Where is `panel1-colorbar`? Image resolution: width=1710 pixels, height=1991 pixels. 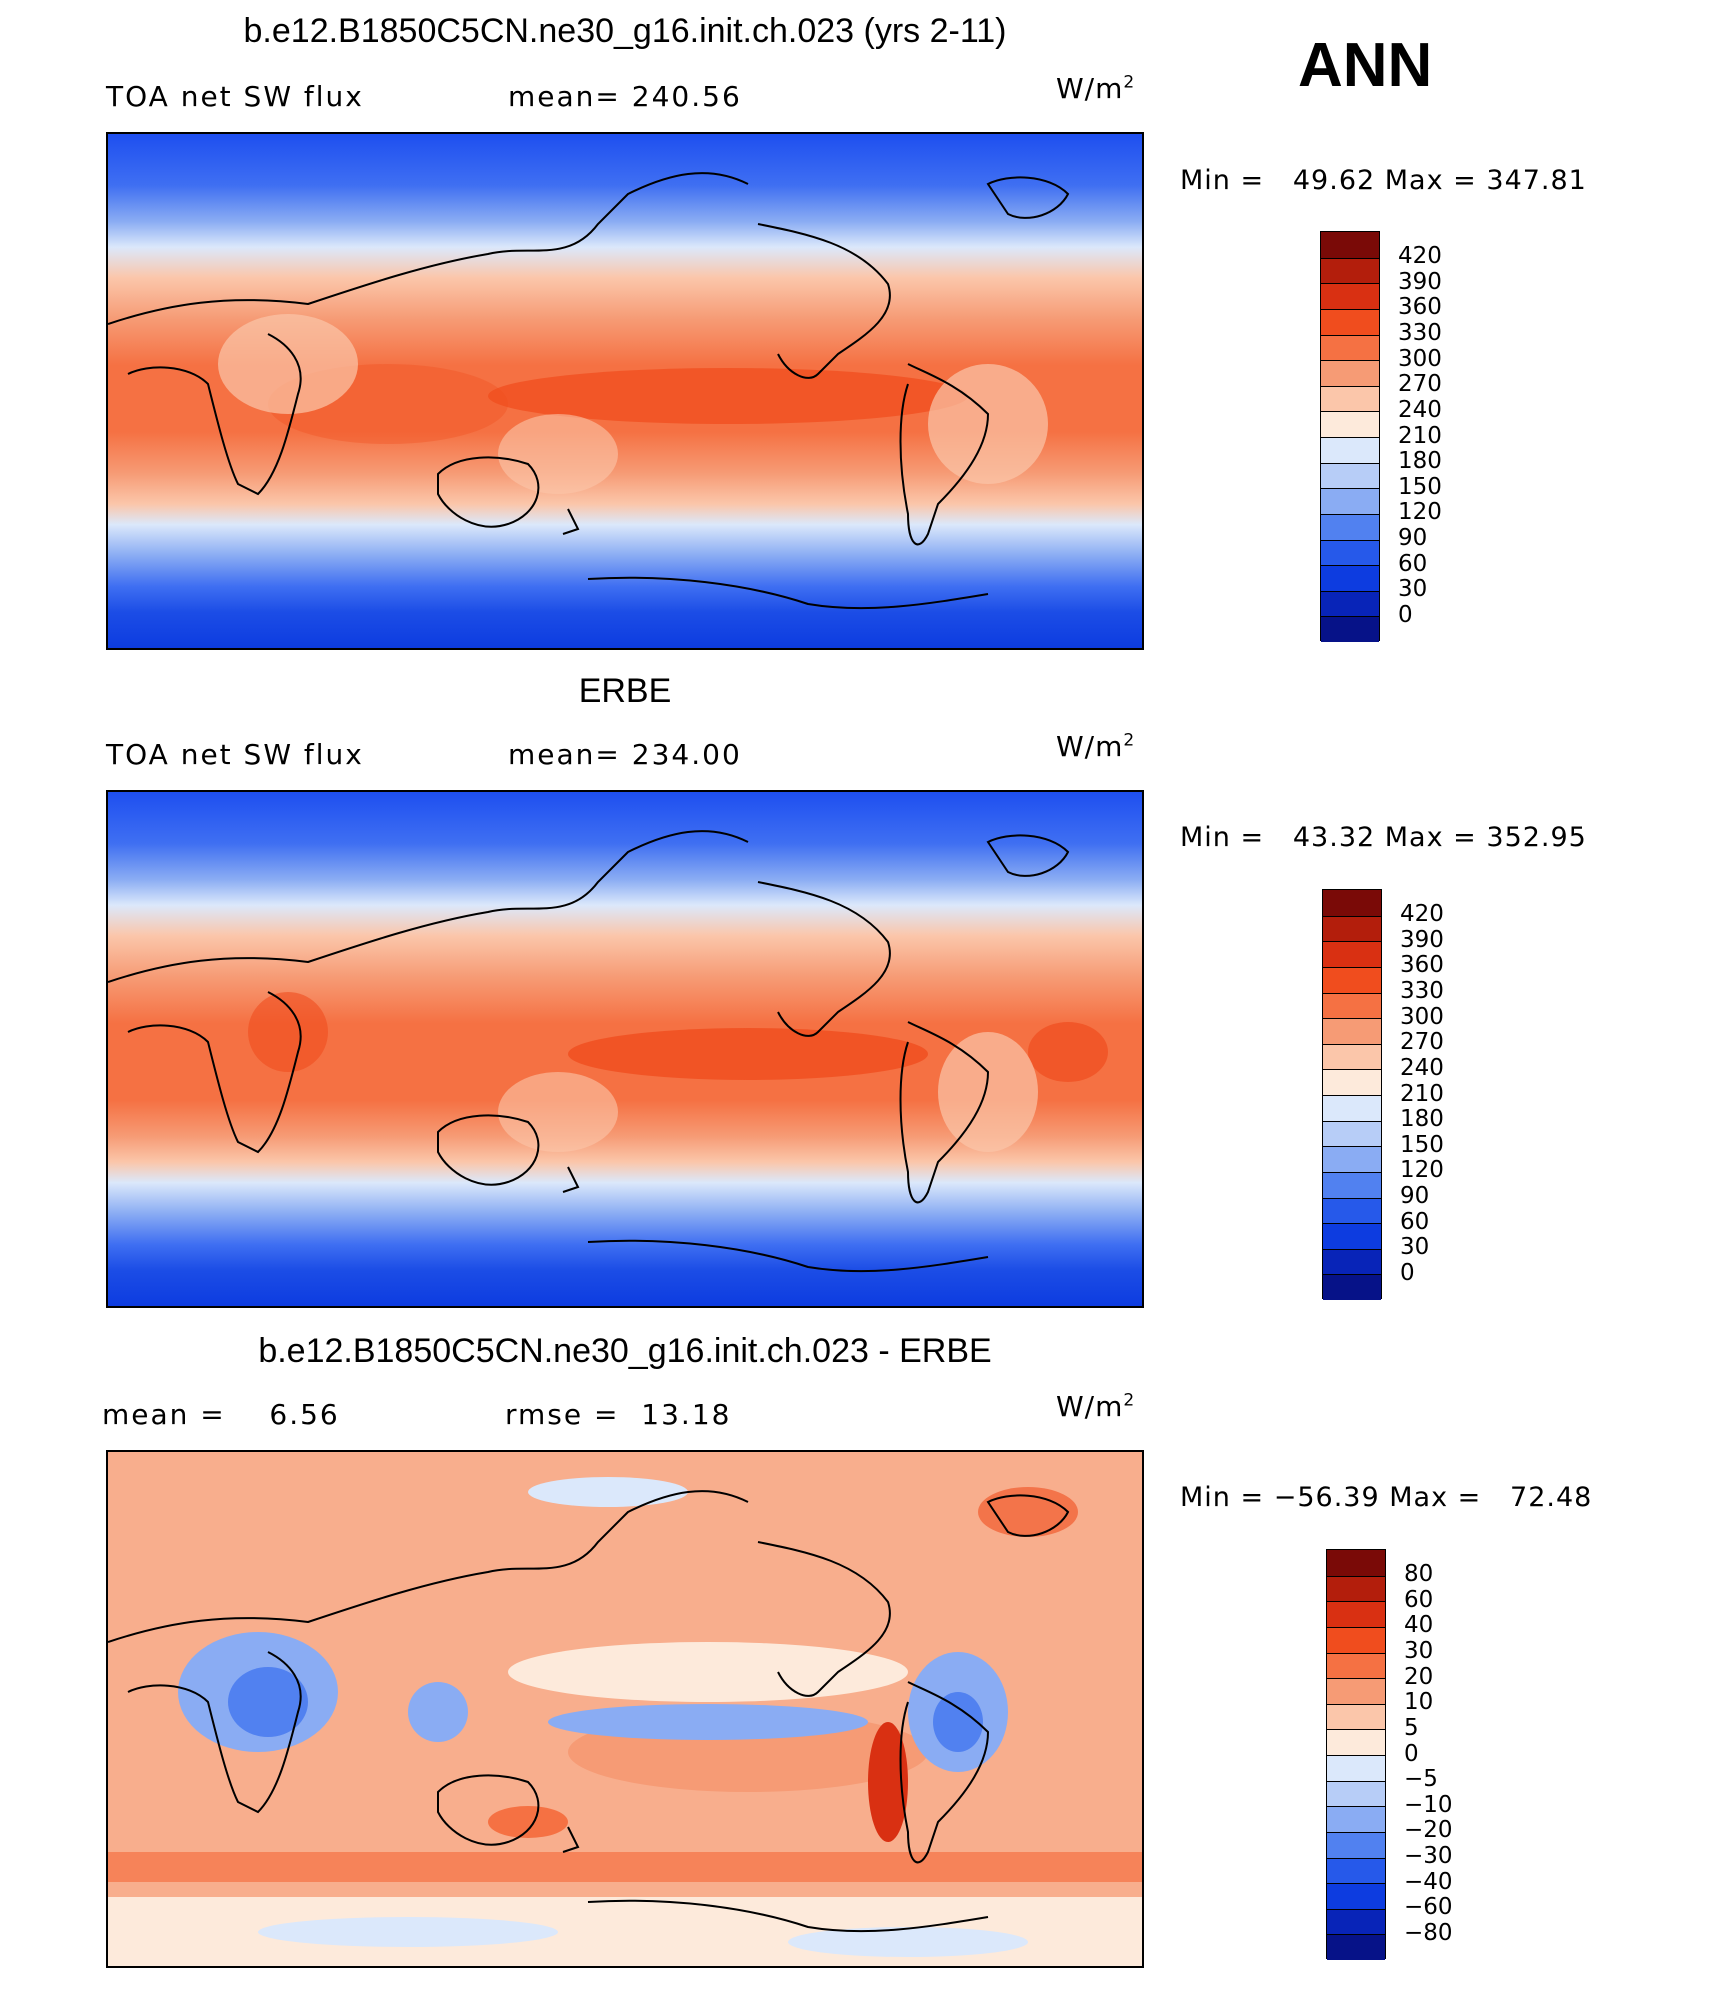
panel1-colorbar is located at coordinates (1350, 436).